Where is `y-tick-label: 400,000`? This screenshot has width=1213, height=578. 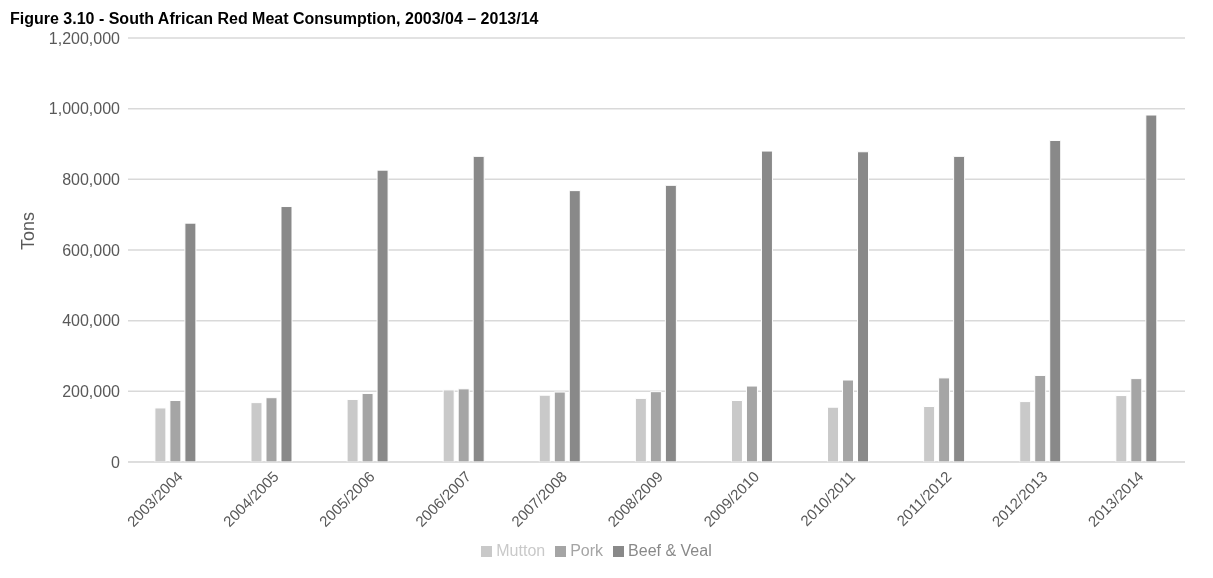
y-tick-label: 400,000 is located at coordinates (91, 321).